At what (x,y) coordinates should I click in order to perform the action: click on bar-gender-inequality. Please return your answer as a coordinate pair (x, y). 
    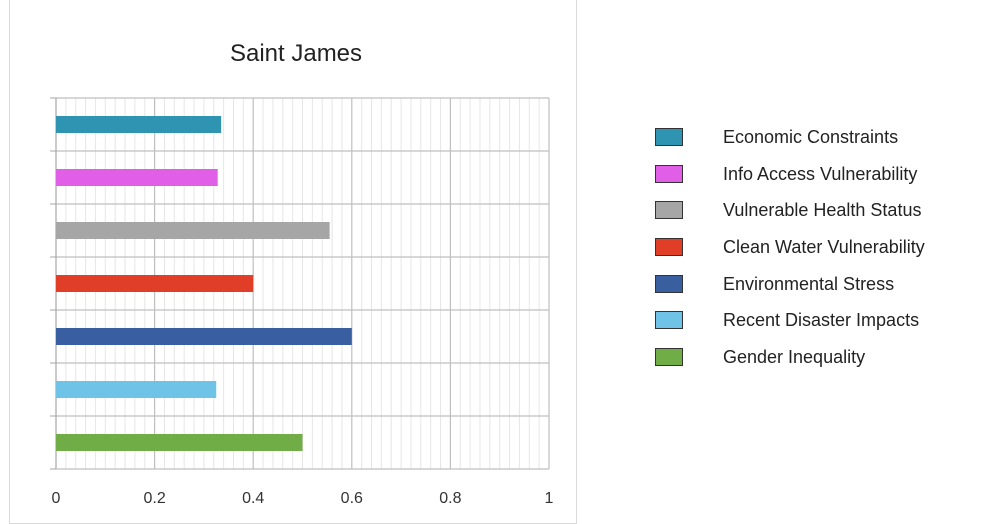
    Looking at the image, I should click on (179, 442).